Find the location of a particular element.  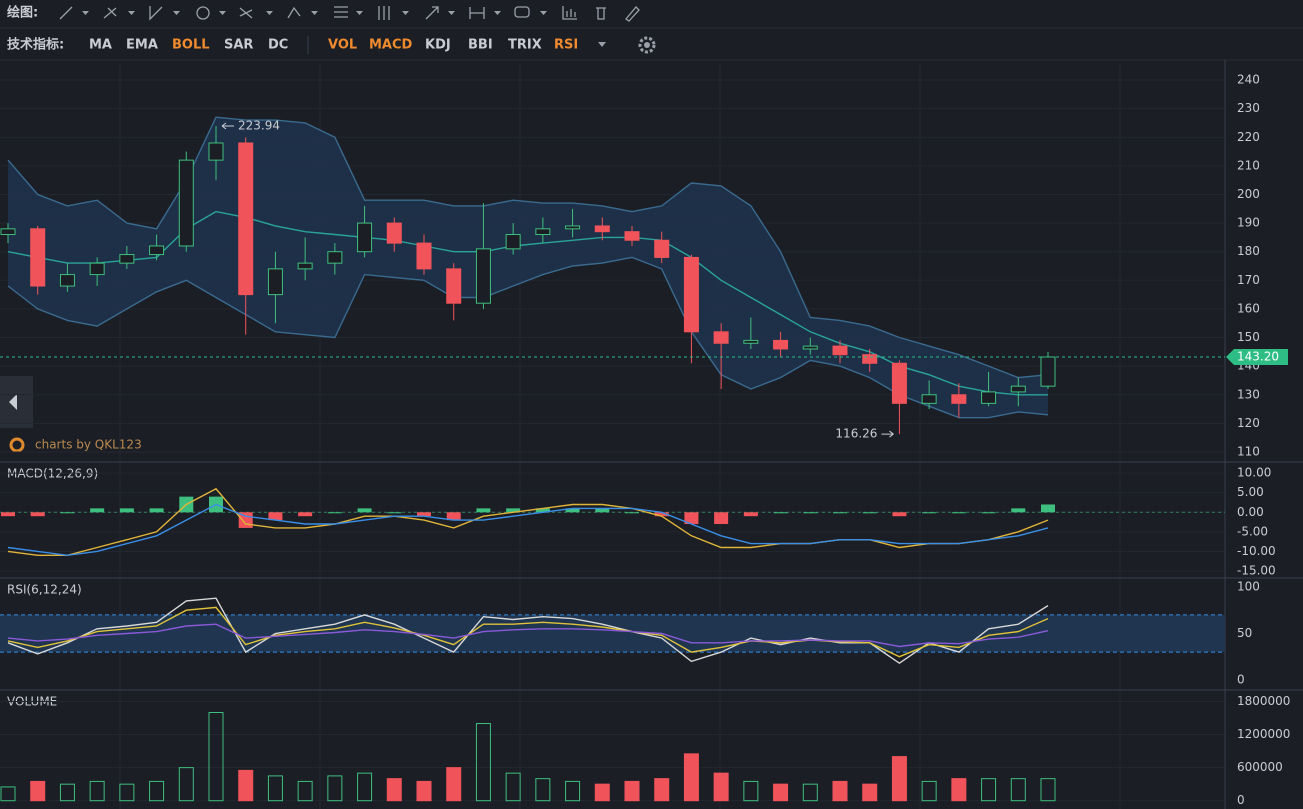

draw-tools is located at coordinates (349, 14).